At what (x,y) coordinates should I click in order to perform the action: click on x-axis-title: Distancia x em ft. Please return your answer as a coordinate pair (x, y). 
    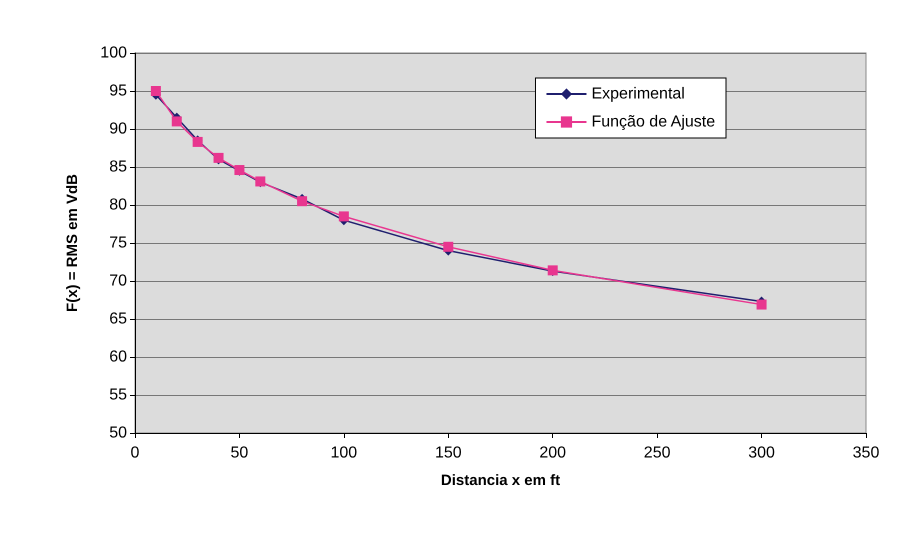
    Looking at the image, I should click on (500, 480).